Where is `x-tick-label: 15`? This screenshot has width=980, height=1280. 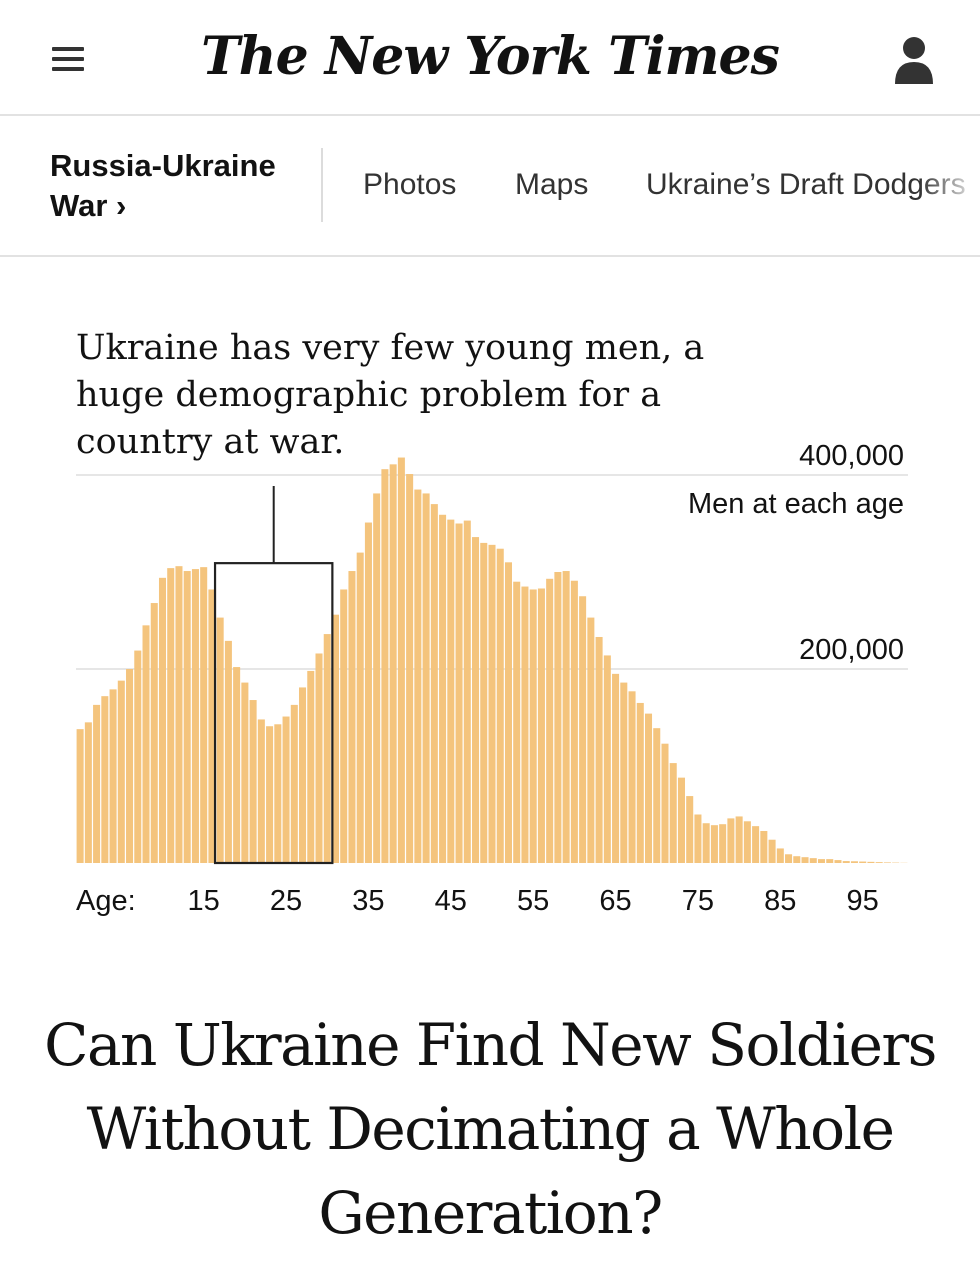 x-tick-label: 15 is located at coordinates (204, 901).